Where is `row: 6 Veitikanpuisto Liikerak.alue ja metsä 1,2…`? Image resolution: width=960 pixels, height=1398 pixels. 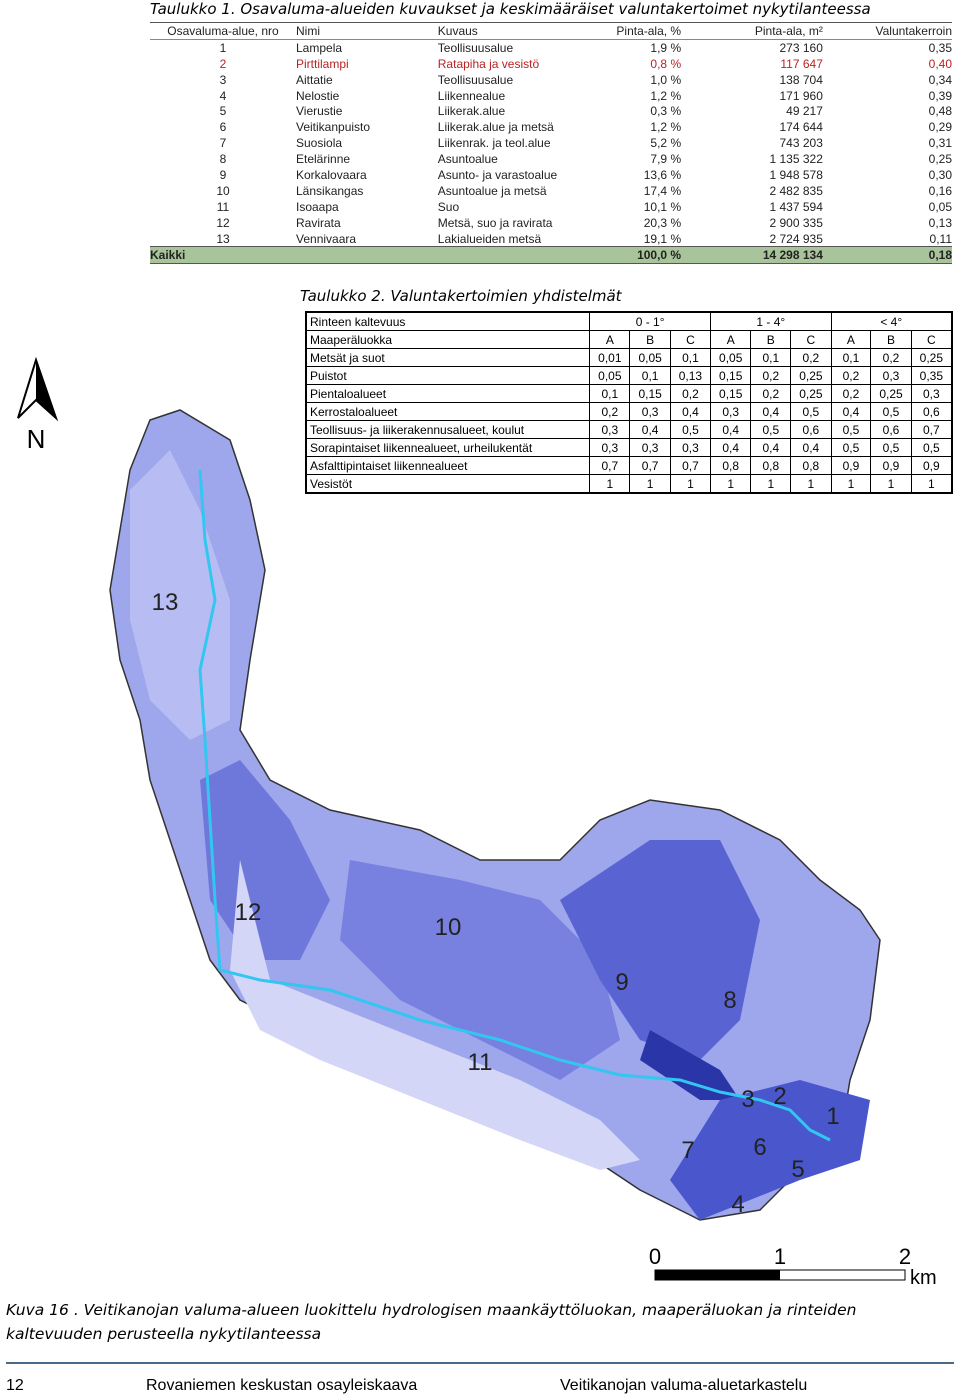
row: 6 Veitikanpuisto Liikerak.alue ja metsä 1,2… is located at coordinates (551, 127).